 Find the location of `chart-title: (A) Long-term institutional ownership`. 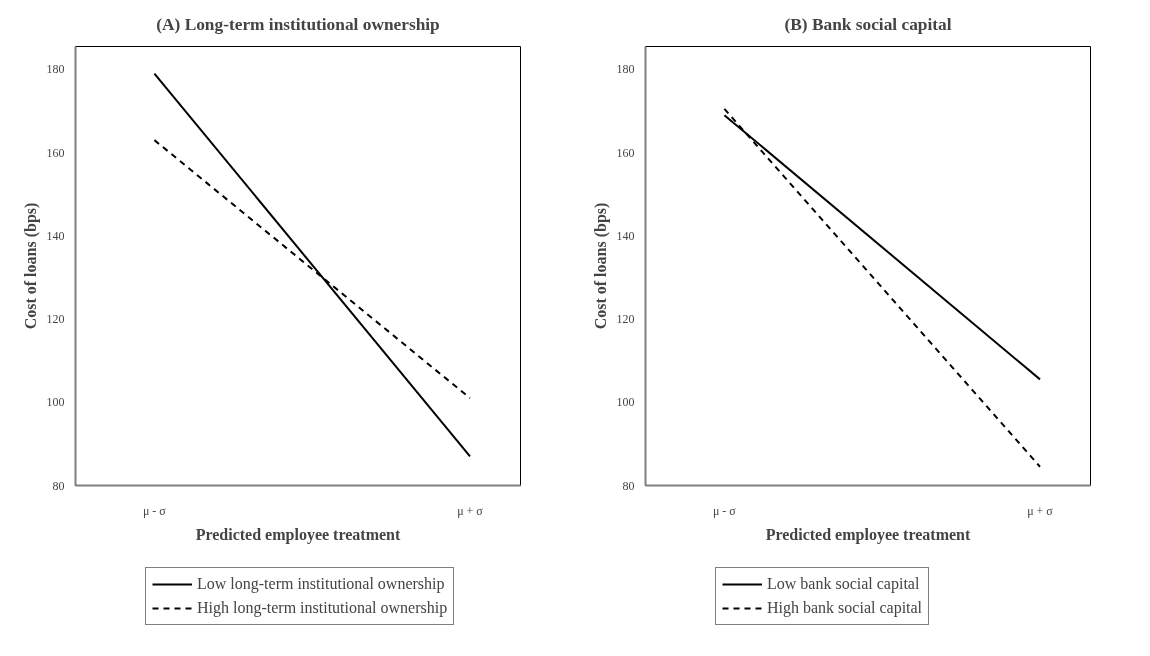

chart-title: (A) Long-term institutional ownership is located at coordinates (298, 24).